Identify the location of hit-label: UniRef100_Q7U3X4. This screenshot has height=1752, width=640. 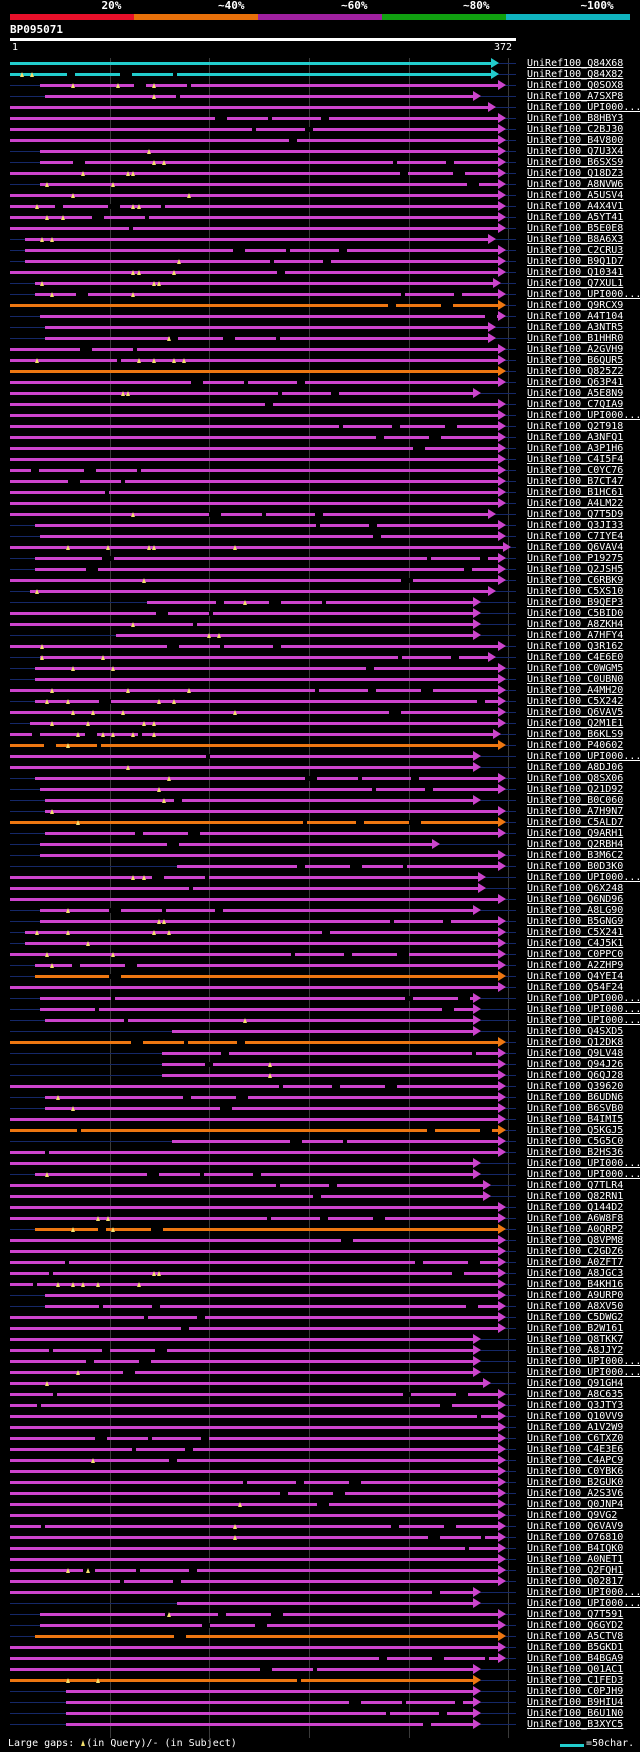
(575, 151).